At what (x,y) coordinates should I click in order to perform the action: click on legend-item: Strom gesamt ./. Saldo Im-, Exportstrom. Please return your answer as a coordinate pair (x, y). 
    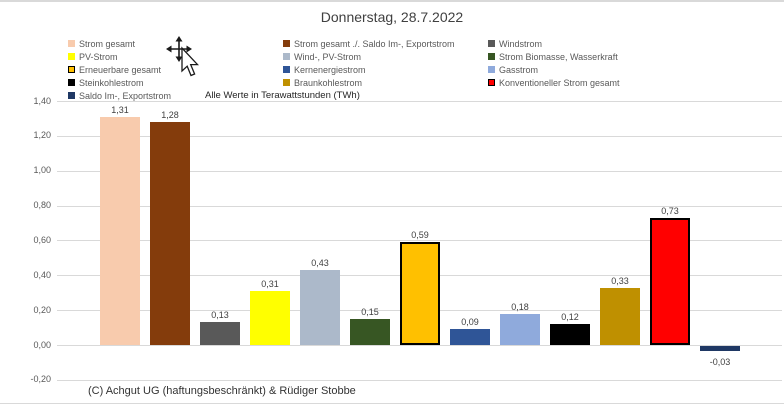
    Looking at the image, I should click on (385, 43).